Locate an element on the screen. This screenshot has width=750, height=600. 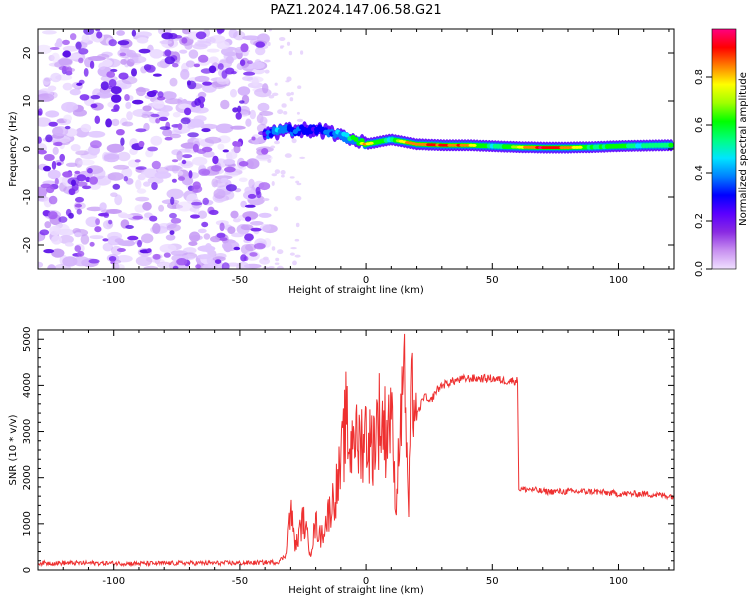
figure-title: PAZ1.2024.147.06.58.G21 is located at coordinates (355, 10).